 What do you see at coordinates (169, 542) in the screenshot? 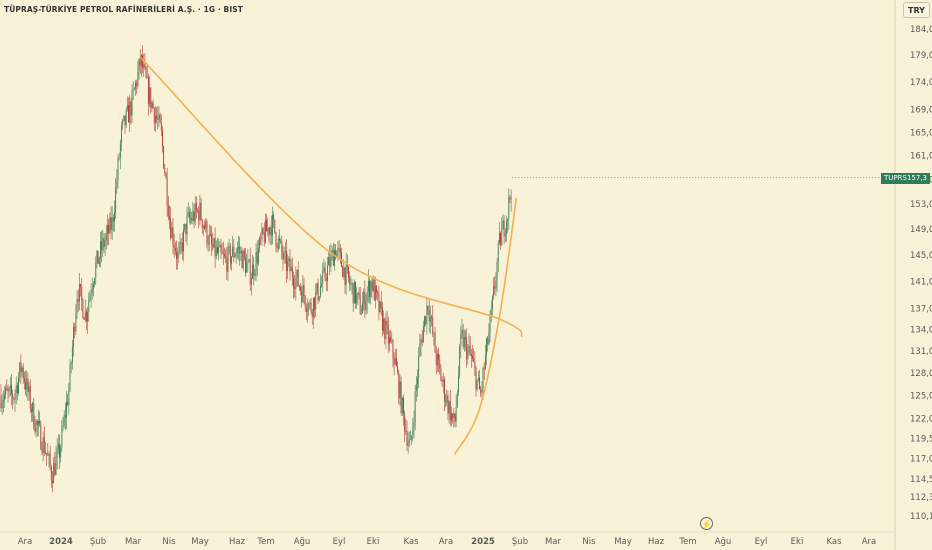
I see `x-tick-label: Nis` at bounding box center [169, 542].